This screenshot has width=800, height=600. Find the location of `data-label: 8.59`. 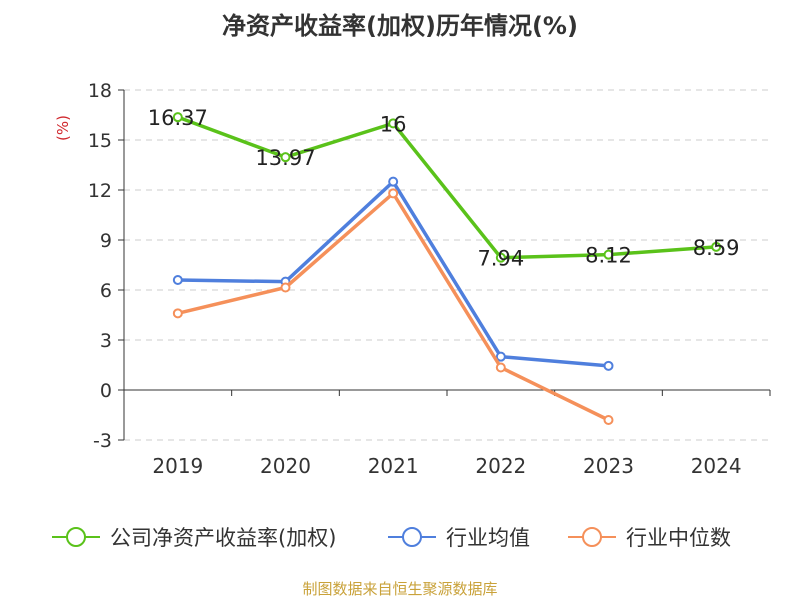

data-label: 8.59 is located at coordinates (716, 248).